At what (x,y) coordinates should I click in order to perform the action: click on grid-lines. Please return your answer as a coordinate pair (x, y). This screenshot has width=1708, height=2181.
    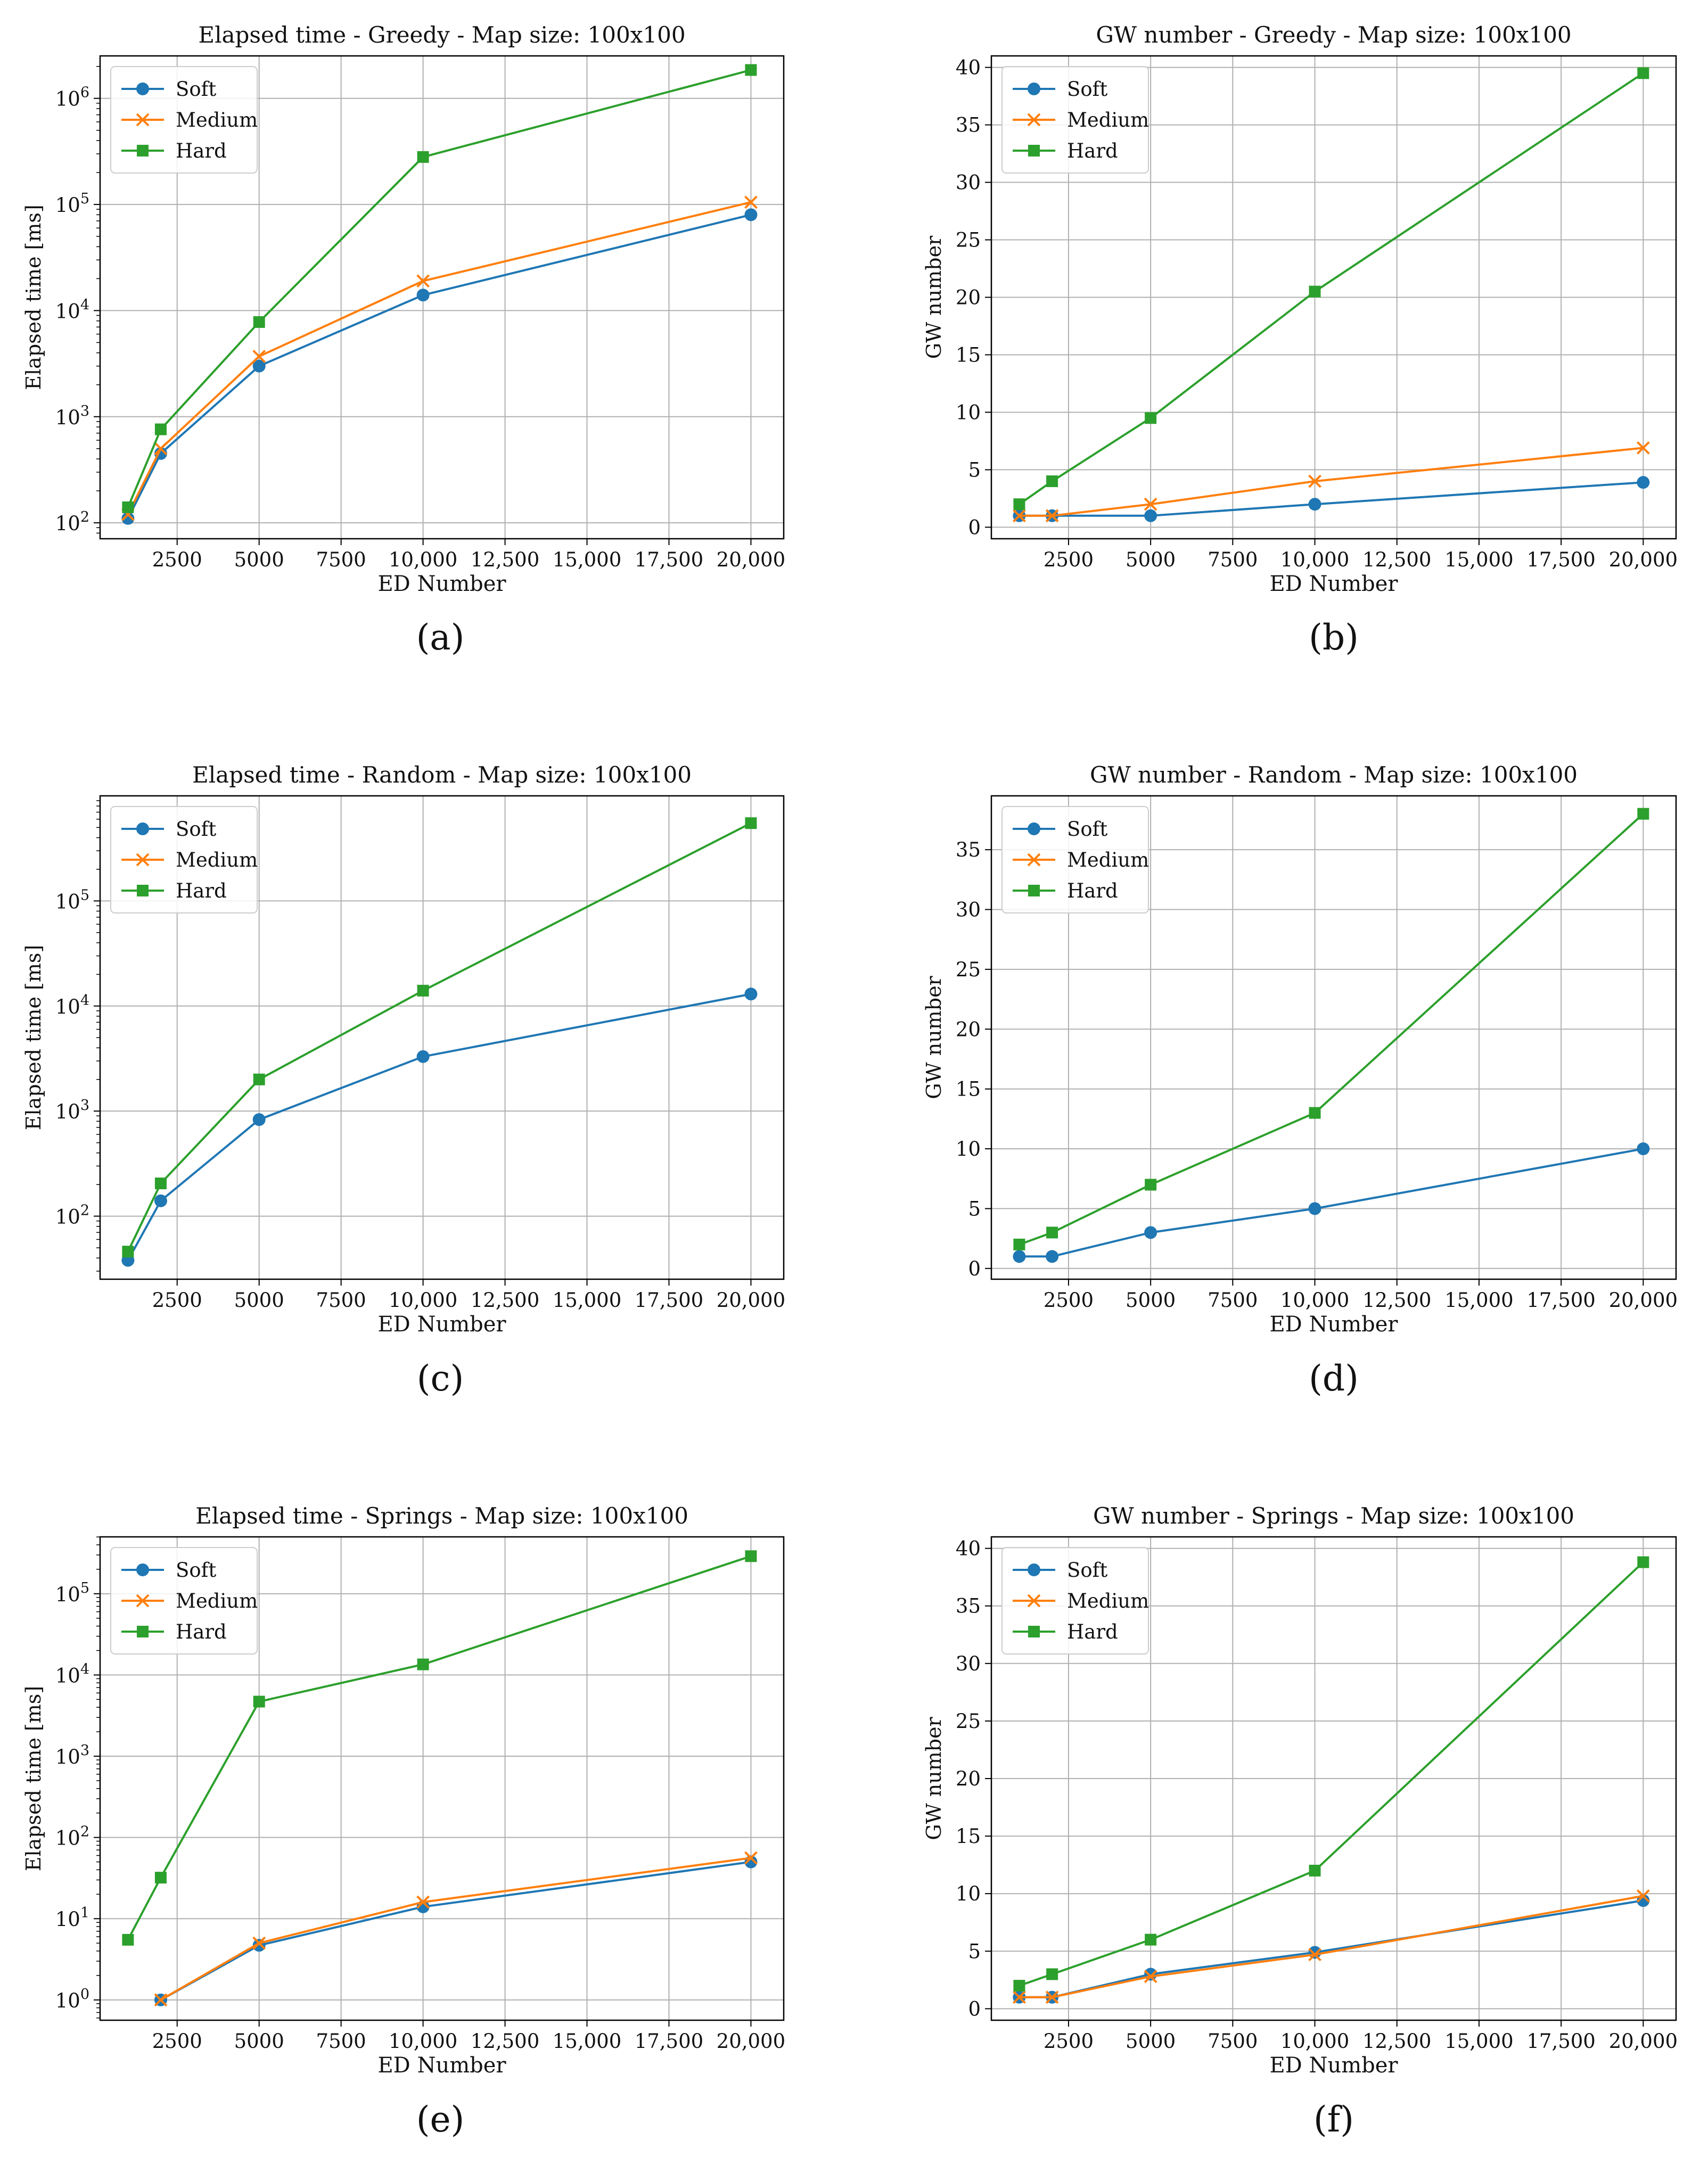
    Looking at the image, I should click on (1333, 297).